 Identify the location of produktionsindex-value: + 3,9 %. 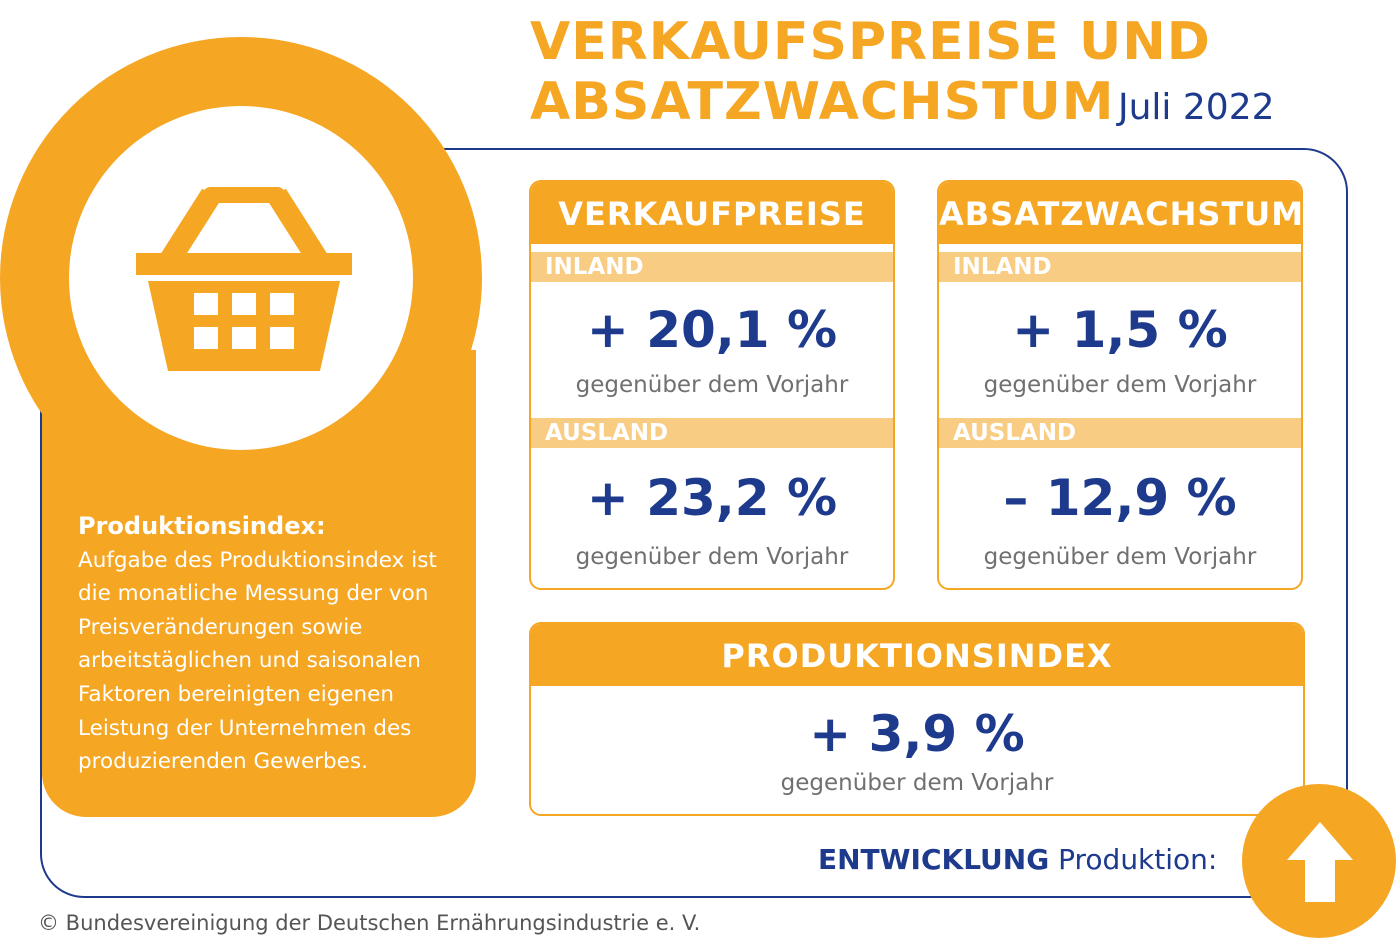
(917, 734).